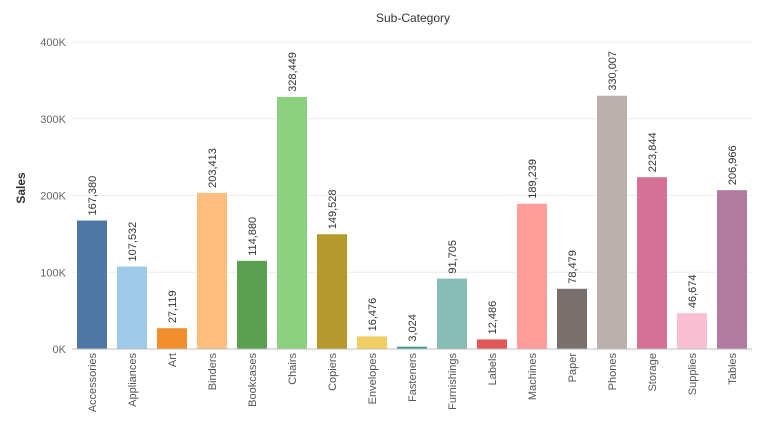  I want to click on data-label: 223,844, so click(653, 152).